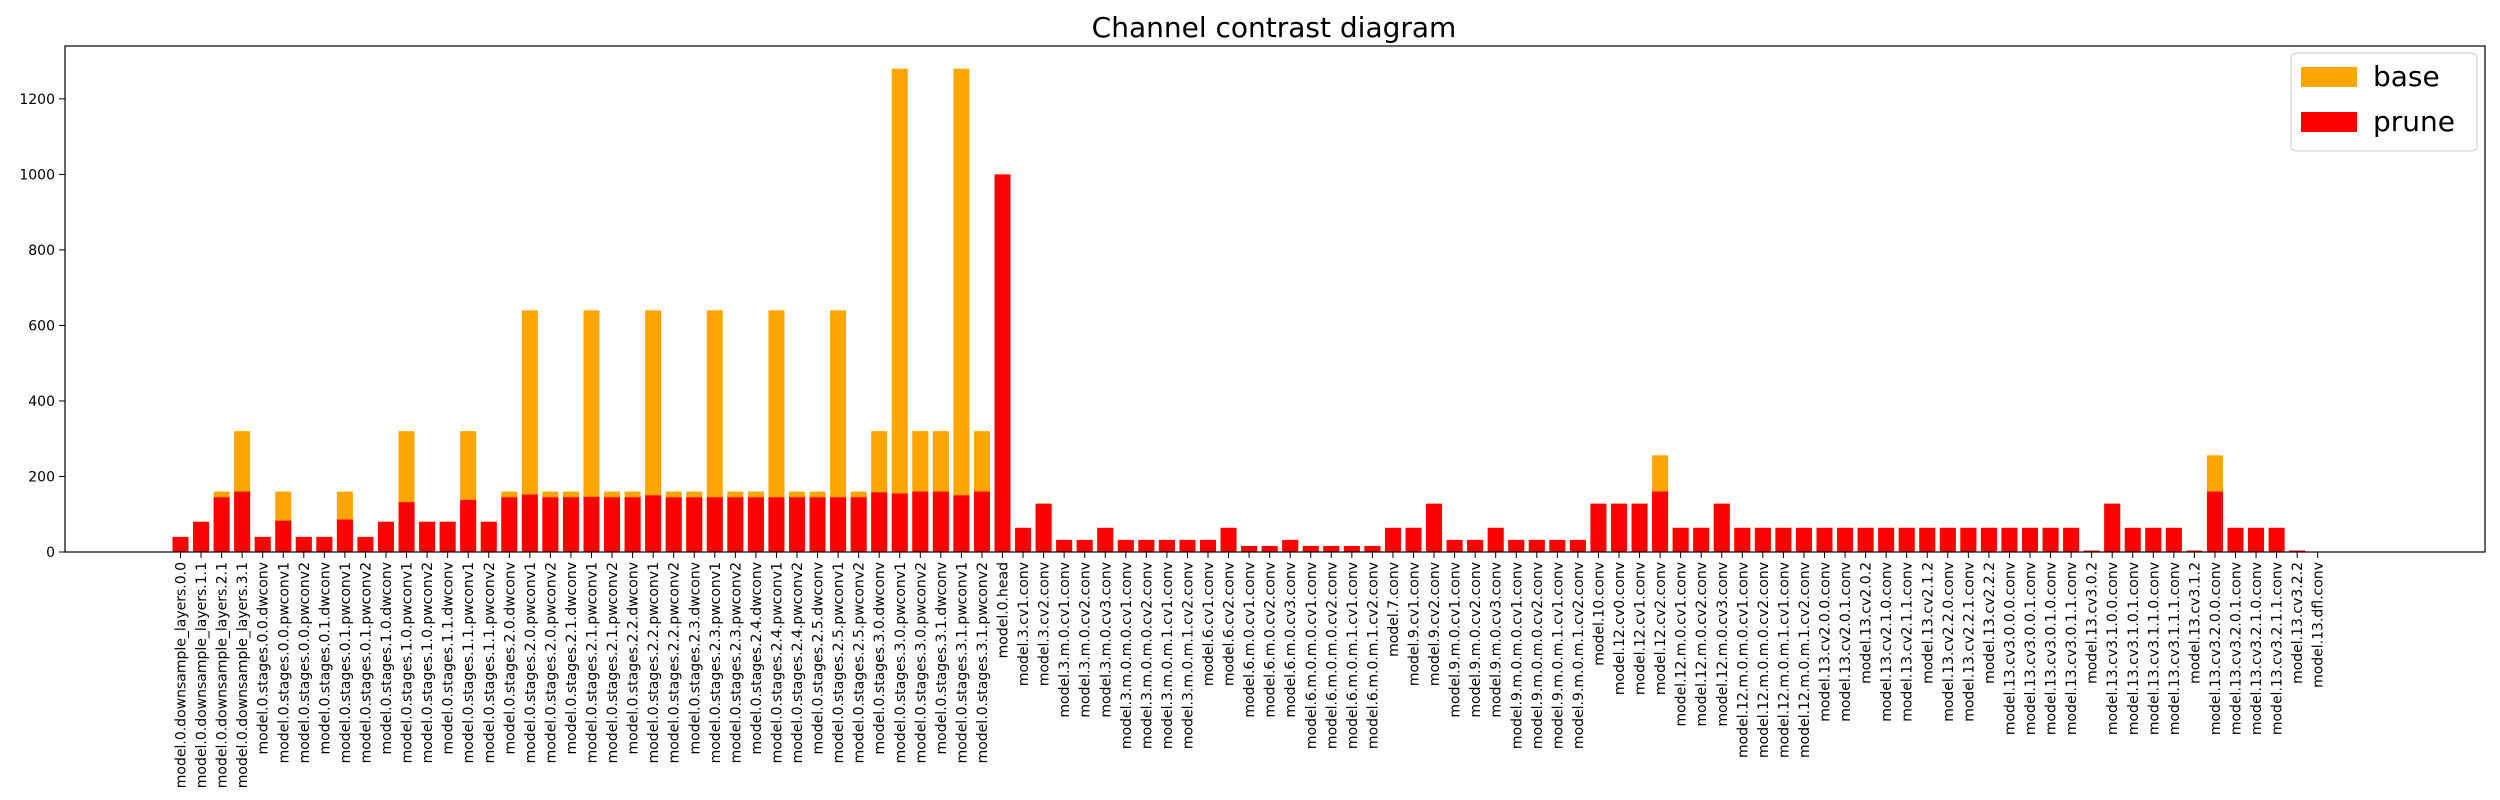 The image size is (2500, 800). Describe the element at coordinates (1908, 642) in the screenshot. I see `x-tick-label: model.13.cv2.1.1.conv` at that location.